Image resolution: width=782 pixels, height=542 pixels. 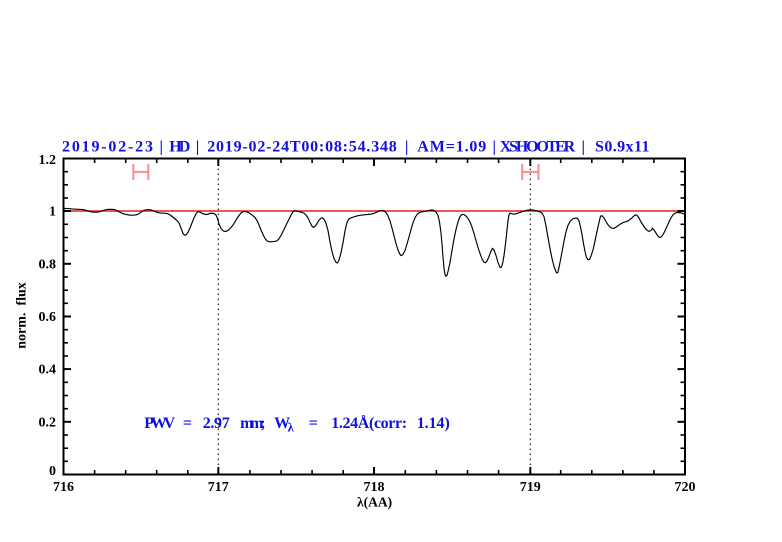 What do you see at coordinates (48, 370) in the screenshot?
I see `svg-text: 0.4` at bounding box center [48, 370].